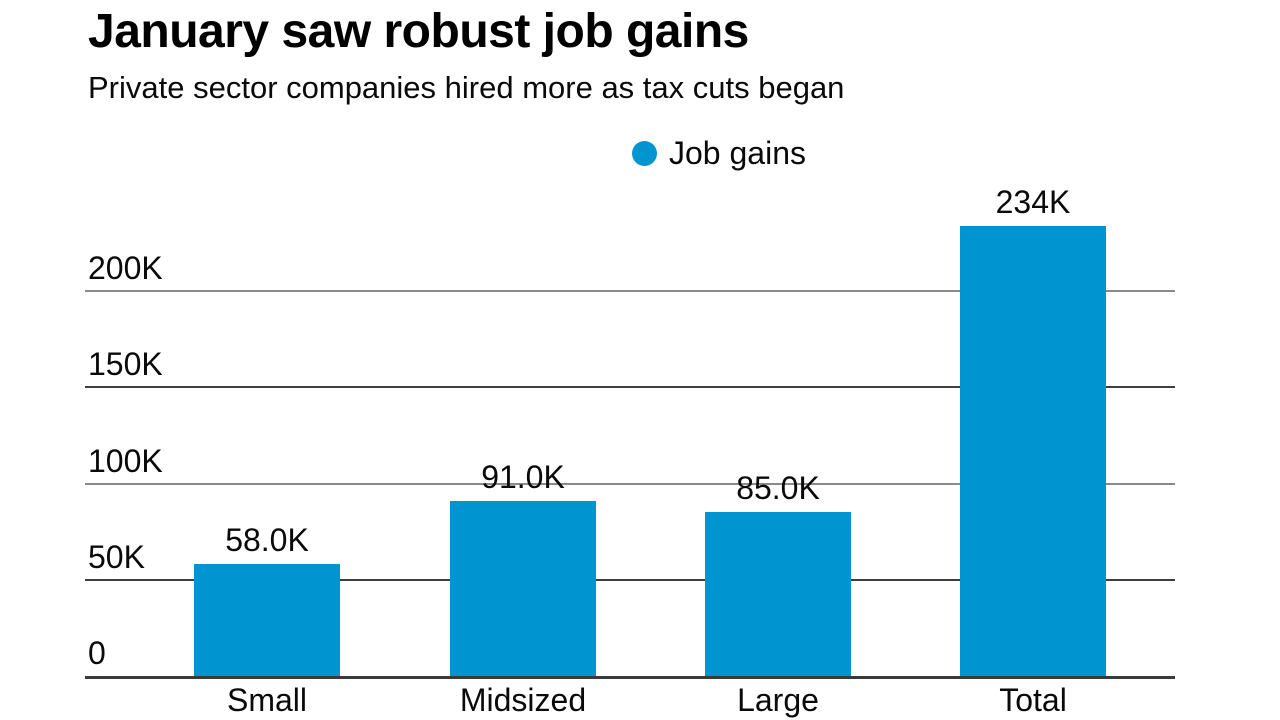  What do you see at coordinates (778, 488) in the screenshot?
I see `data-label-large: 85.0K` at bounding box center [778, 488].